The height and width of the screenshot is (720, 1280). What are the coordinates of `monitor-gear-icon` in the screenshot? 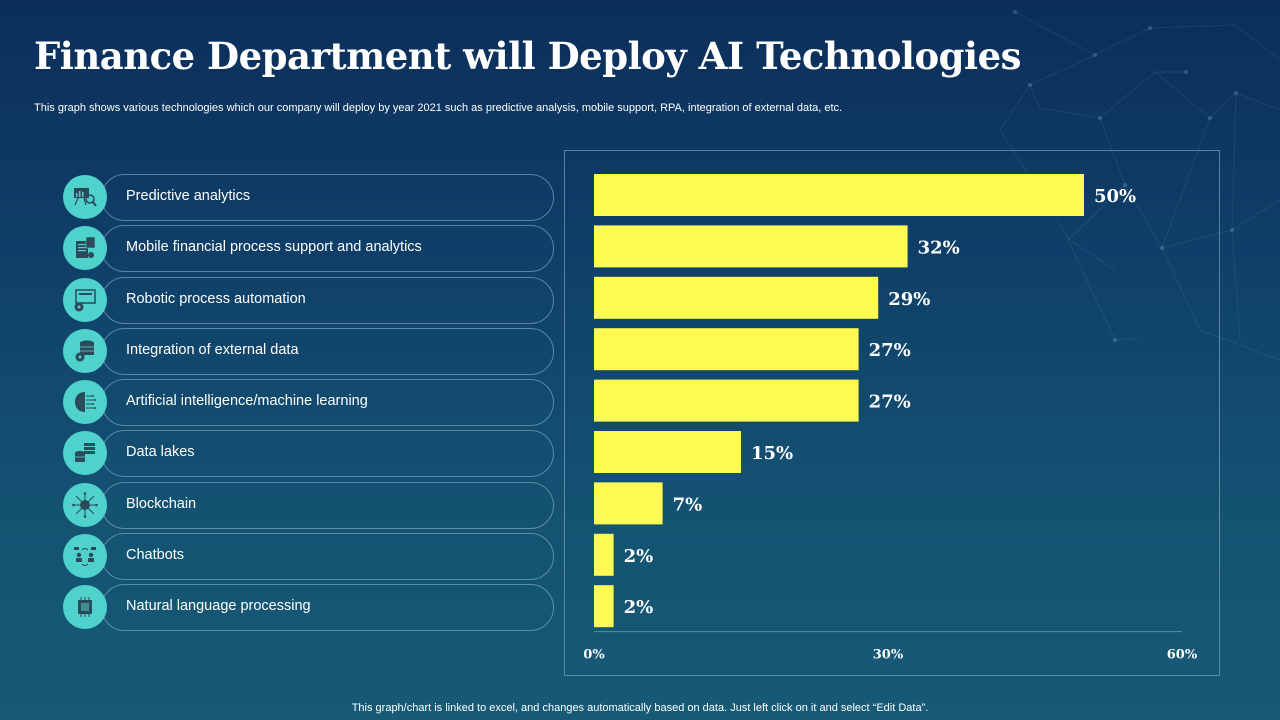 It's located at (85, 299).